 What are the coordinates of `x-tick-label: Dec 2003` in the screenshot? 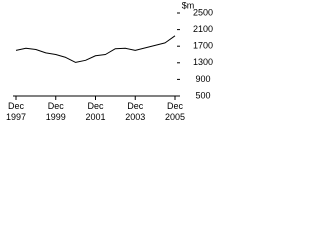 It's located at (135, 111).